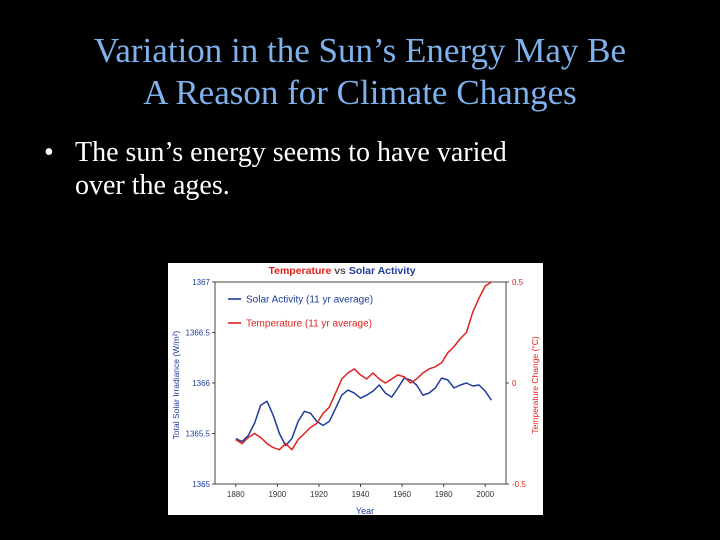 The image size is (720, 540). Describe the element at coordinates (176, 385) in the screenshot. I see `left-axis-label: Total Solar Irradiance (W/m²)` at that location.